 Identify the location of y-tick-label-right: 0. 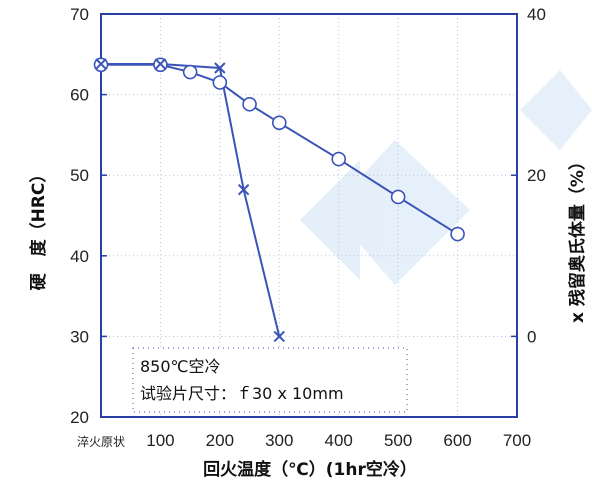
(531, 336).